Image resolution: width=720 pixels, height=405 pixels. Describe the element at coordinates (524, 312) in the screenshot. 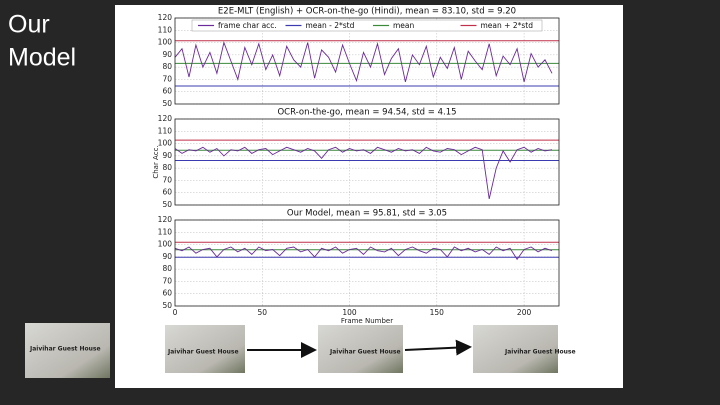

I see `x-tick-label: 200` at that location.